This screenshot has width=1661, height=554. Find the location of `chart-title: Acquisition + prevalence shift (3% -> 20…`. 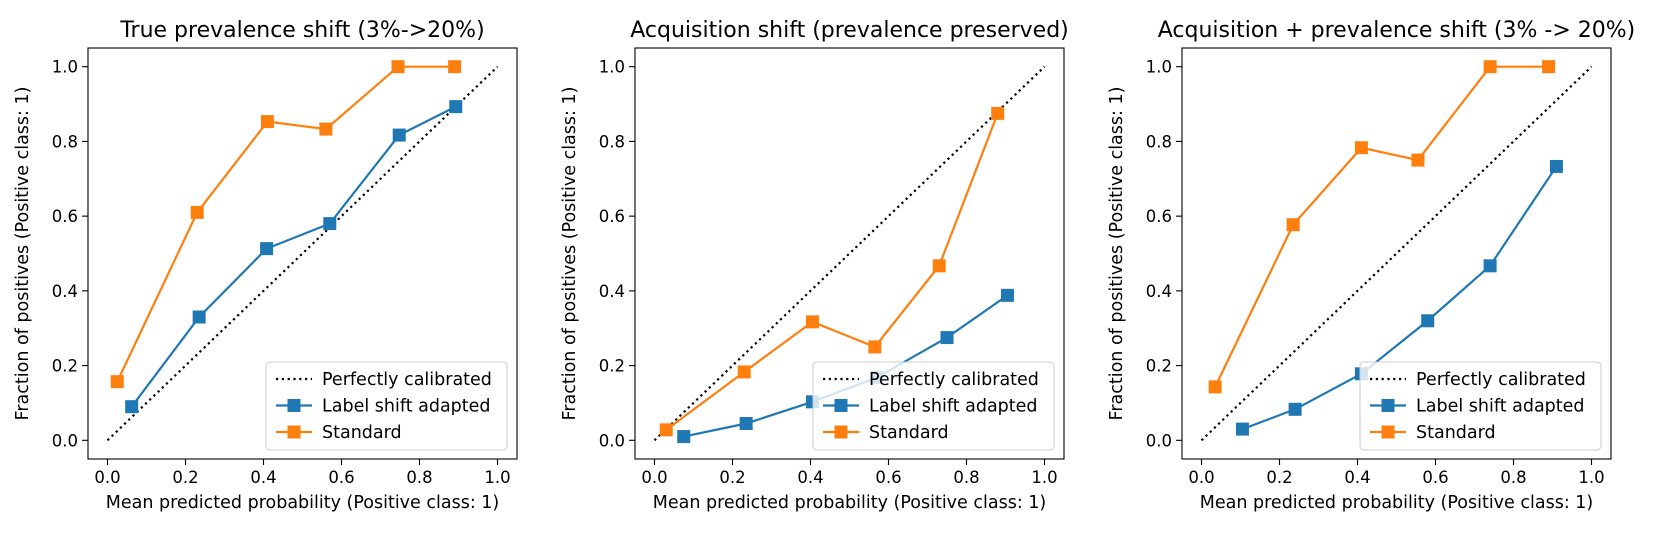

chart-title: Acquisition + prevalence shift (3% -> 20… is located at coordinates (1397, 30).